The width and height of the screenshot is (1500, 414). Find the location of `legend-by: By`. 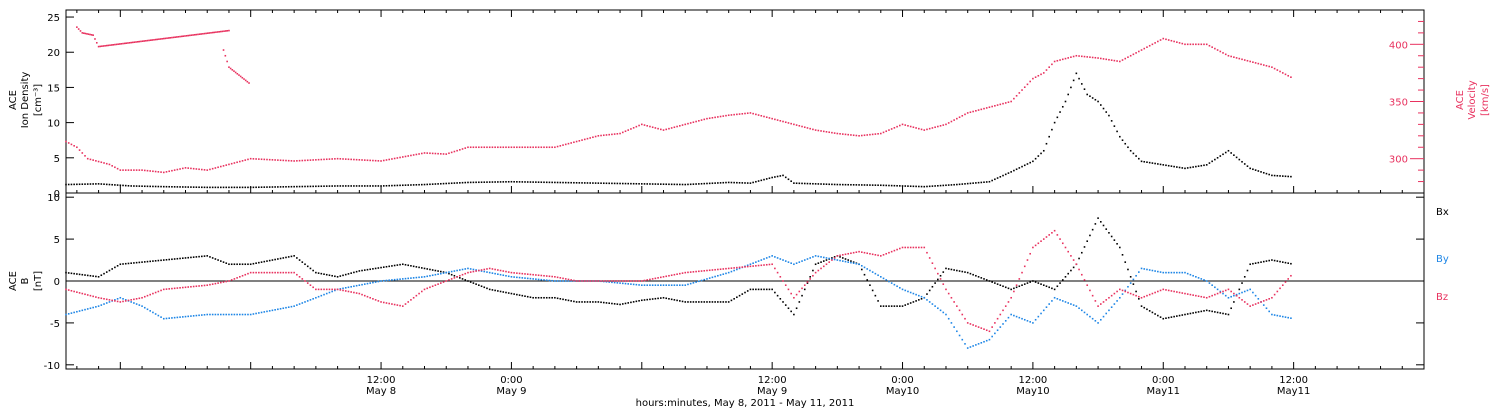

legend-by: By is located at coordinates (1442, 259).